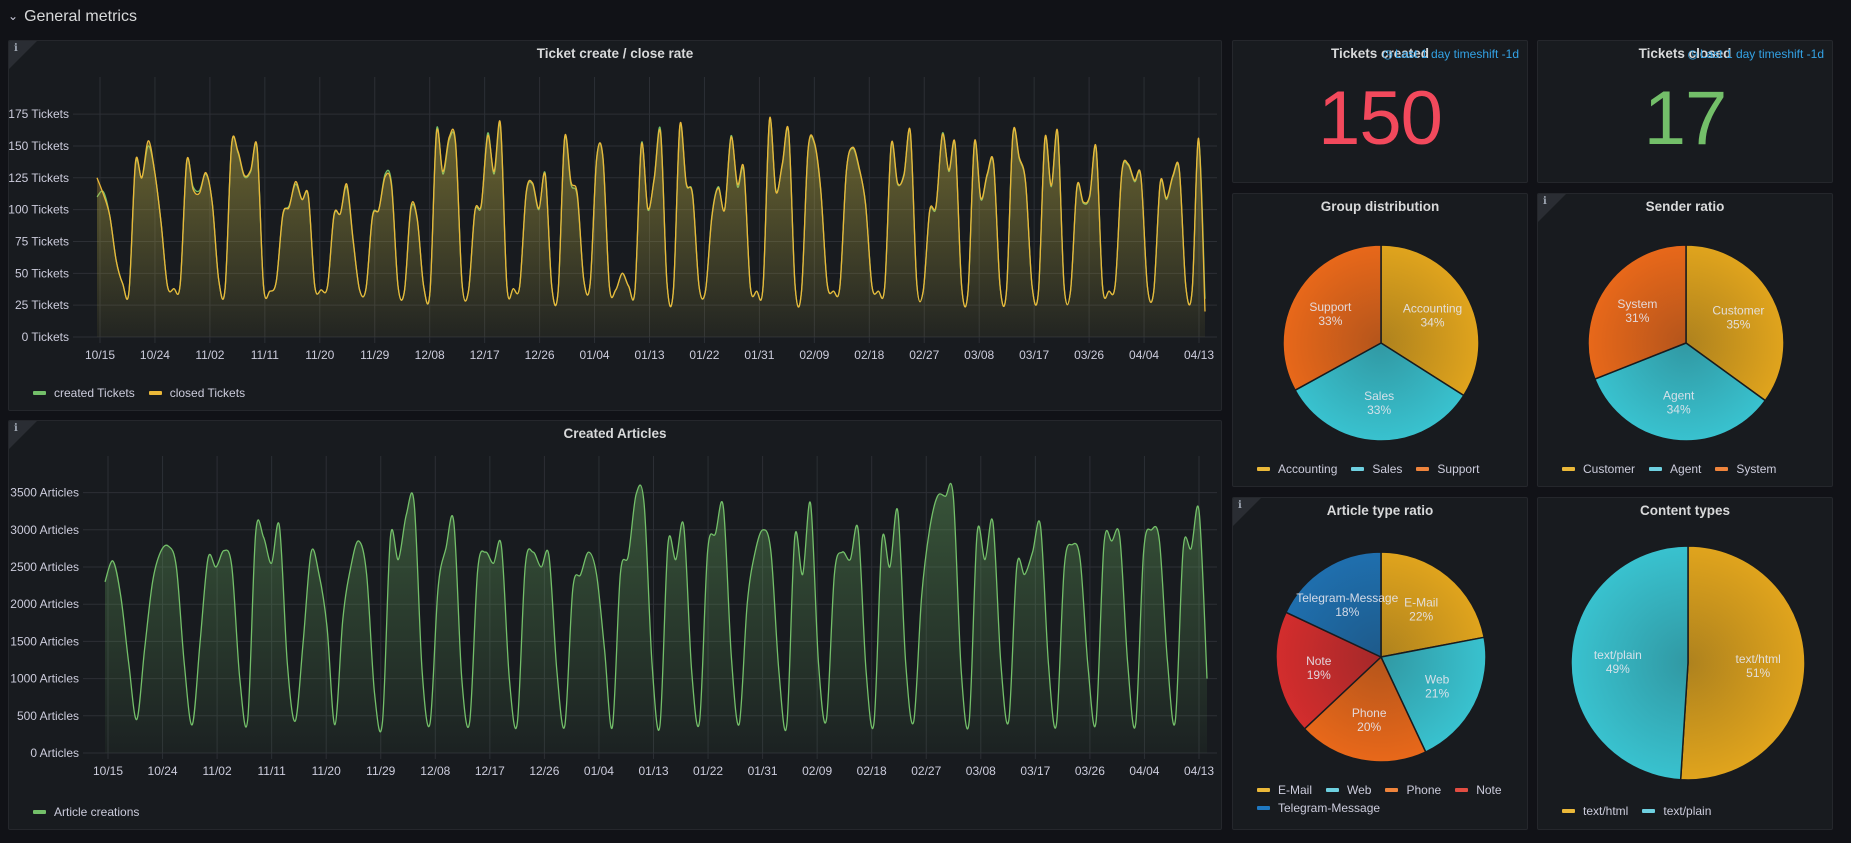 The width and height of the screenshot is (1851, 843). I want to click on x-tick-label: 01/13, so click(653, 771).